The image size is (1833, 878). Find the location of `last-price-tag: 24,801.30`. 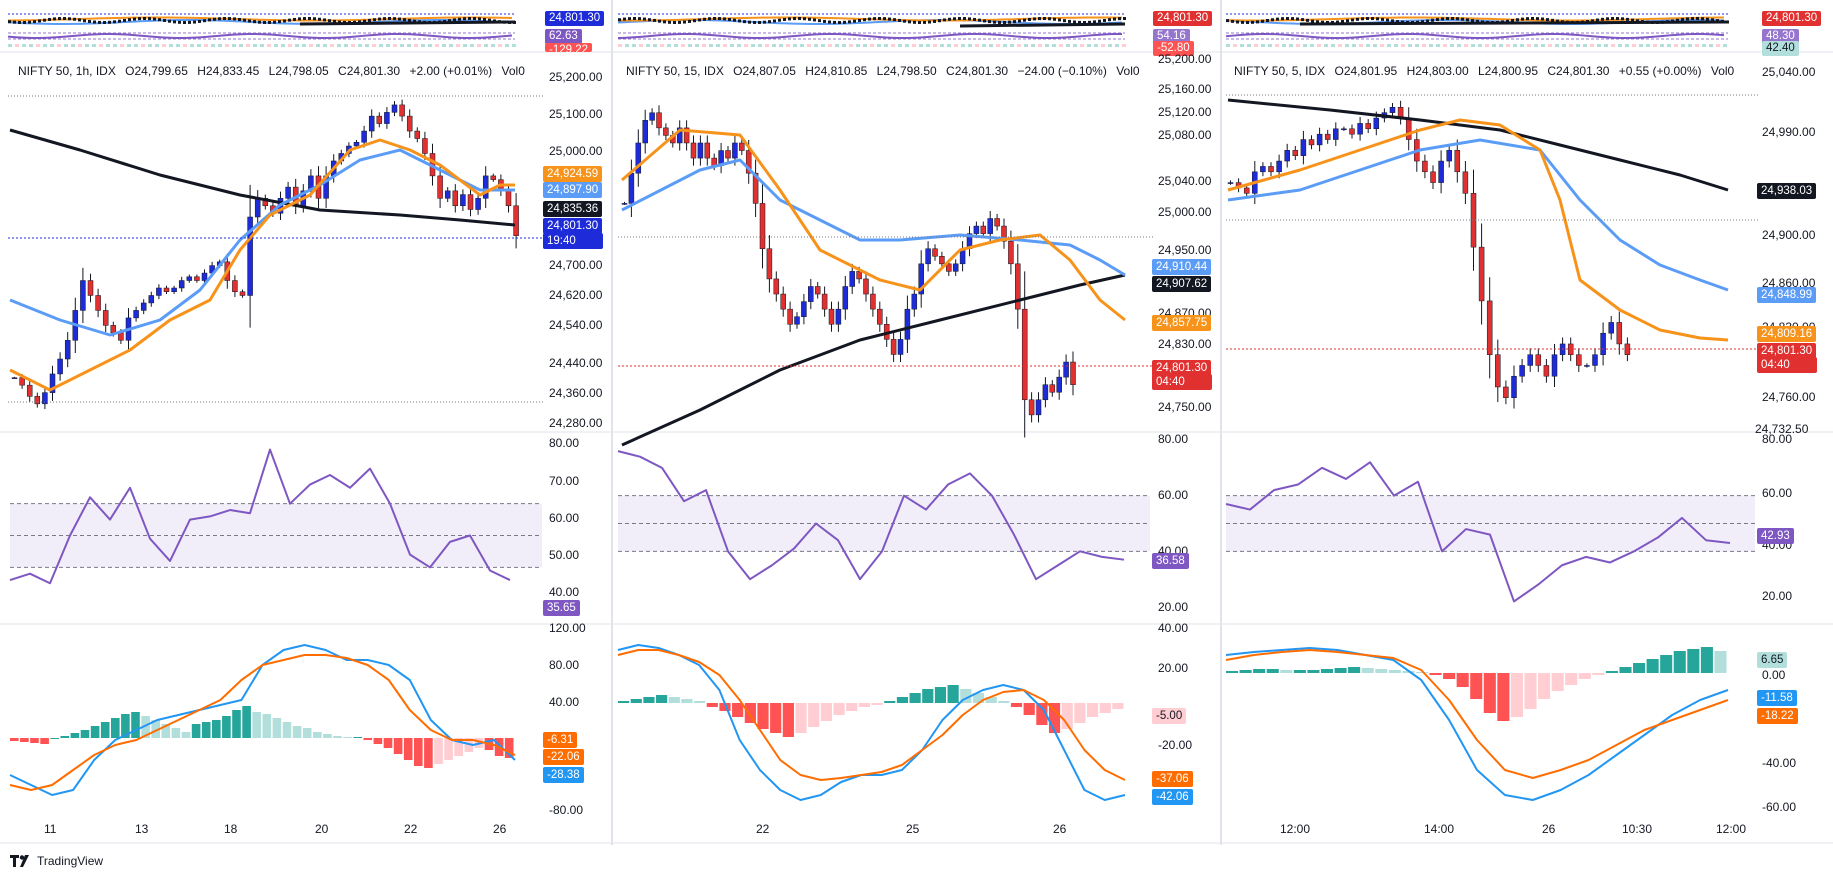

last-price-tag: 24,801.30 is located at coordinates (1787, 351).